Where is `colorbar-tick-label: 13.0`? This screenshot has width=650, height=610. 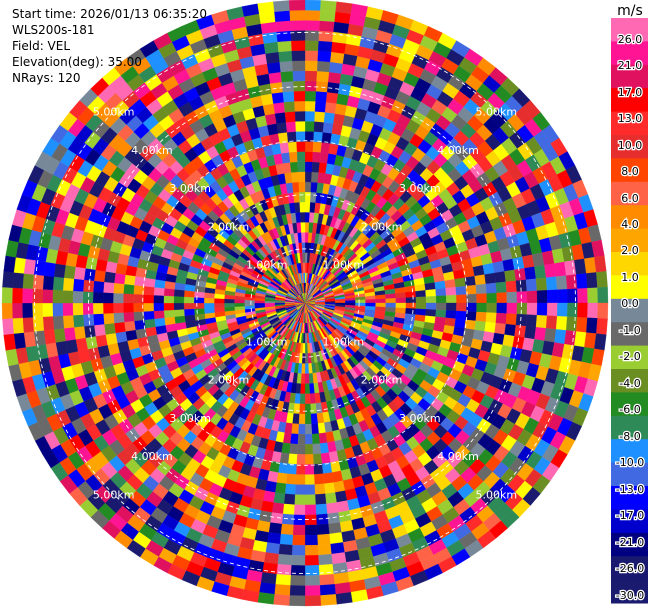 colorbar-tick-label: 13.0 is located at coordinates (630, 118).